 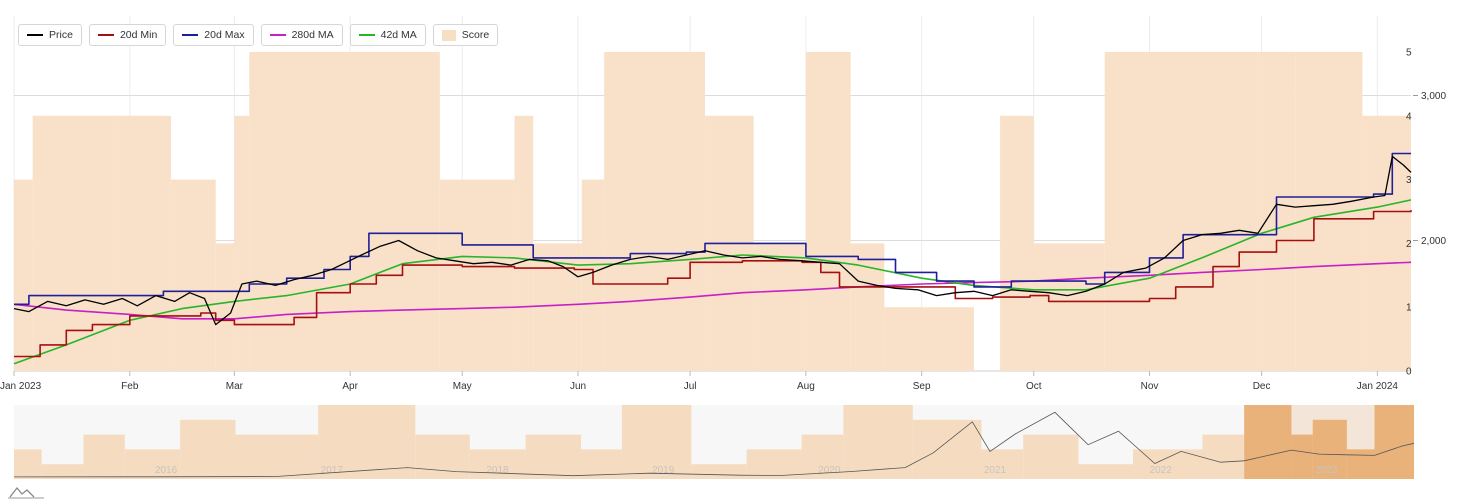 What do you see at coordinates (462, 386) in the screenshot?
I see `x-tick-label: May` at bounding box center [462, 386].